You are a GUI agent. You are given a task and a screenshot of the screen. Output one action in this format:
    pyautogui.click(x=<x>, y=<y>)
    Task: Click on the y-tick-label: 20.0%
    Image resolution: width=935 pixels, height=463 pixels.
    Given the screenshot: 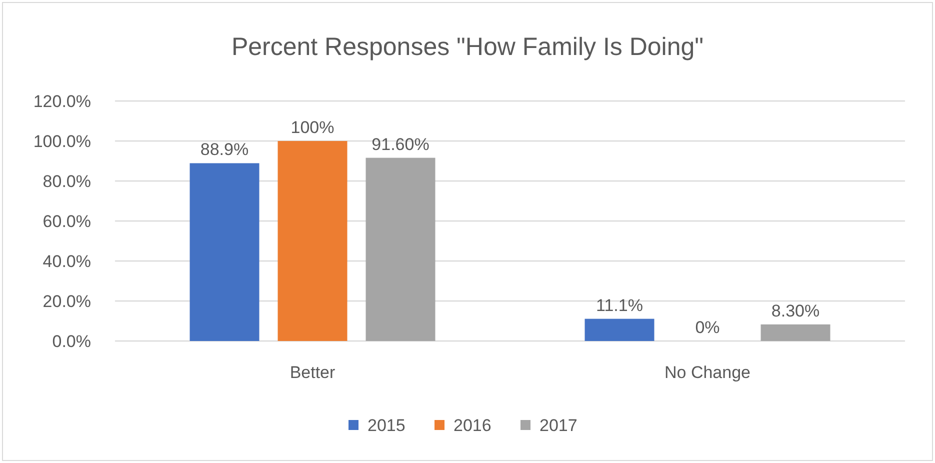 What is the action you would take?
    pyautogui.click(x=66, y=301)
    